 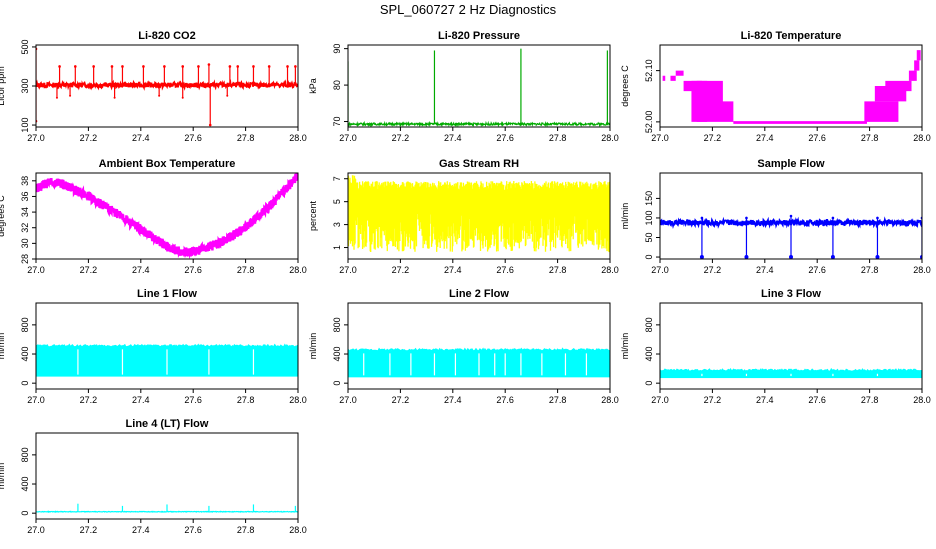 What do you see at coordinates (167, 164) in the screenshot?
I see `chart-title: Ambient Box Temperature` at bounding box center [167, 164].